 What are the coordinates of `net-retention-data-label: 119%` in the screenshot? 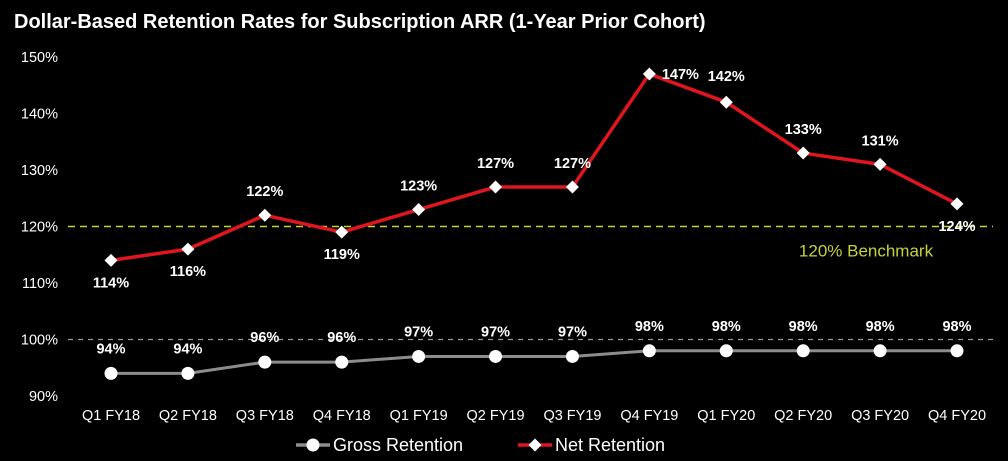 It's located at (342, 255).